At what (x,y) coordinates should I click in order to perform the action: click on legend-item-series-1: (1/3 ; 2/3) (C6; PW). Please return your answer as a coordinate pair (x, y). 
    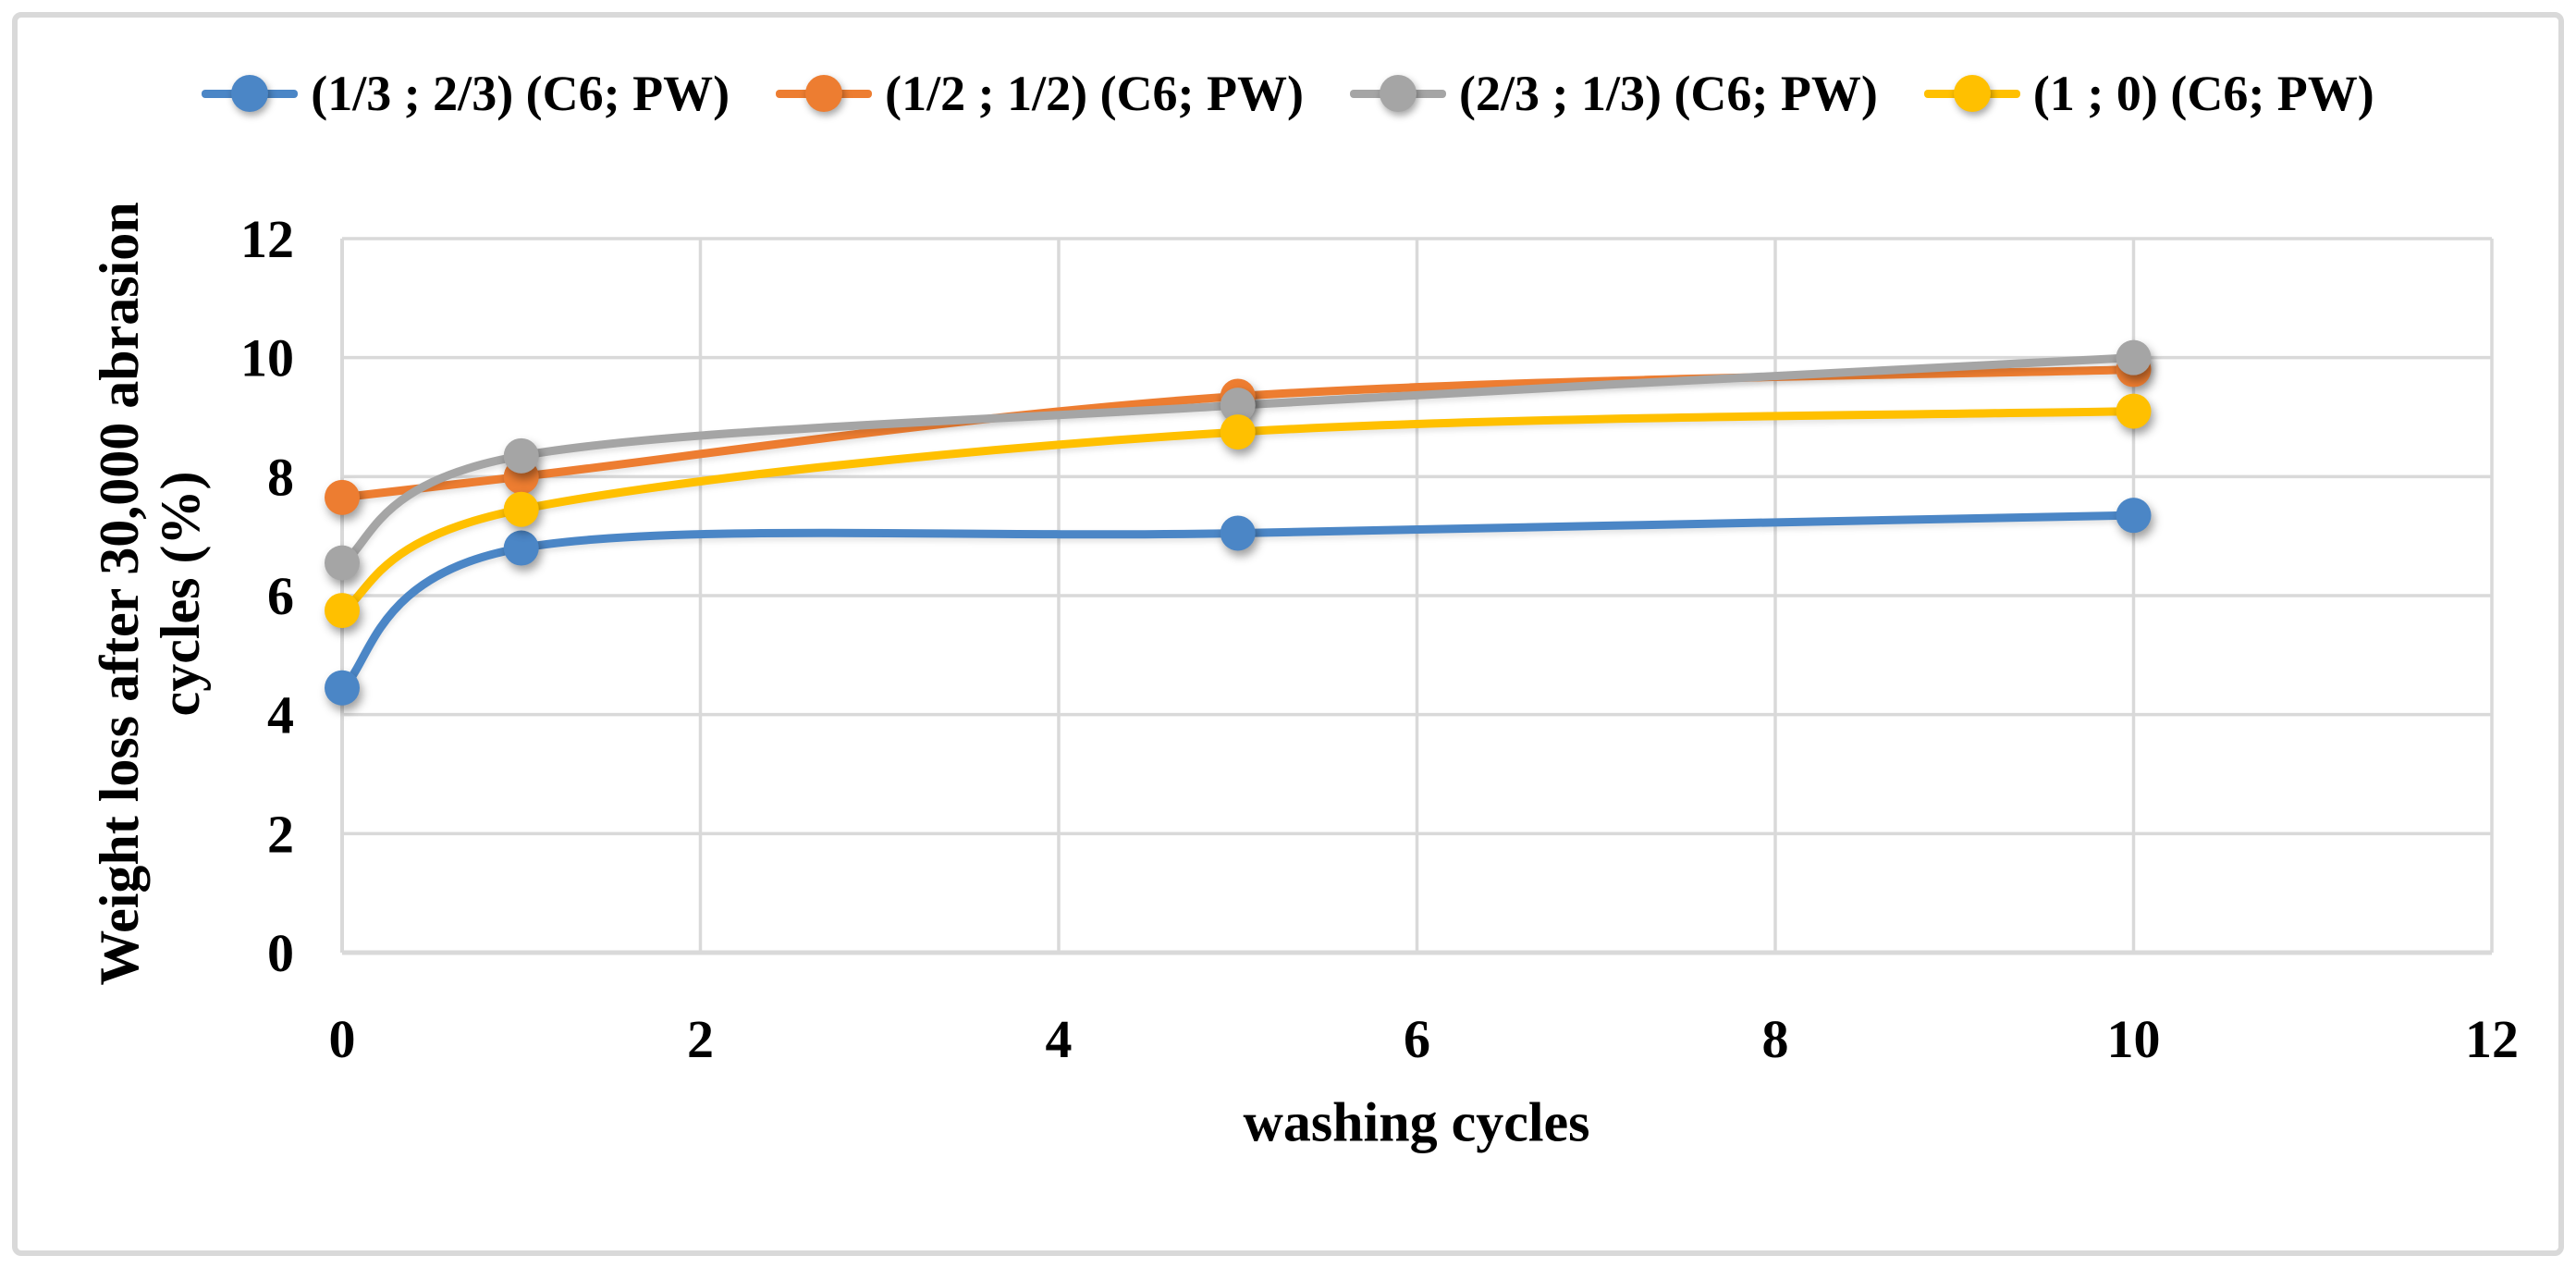
    Looking at the image, I should click on (466, 93).